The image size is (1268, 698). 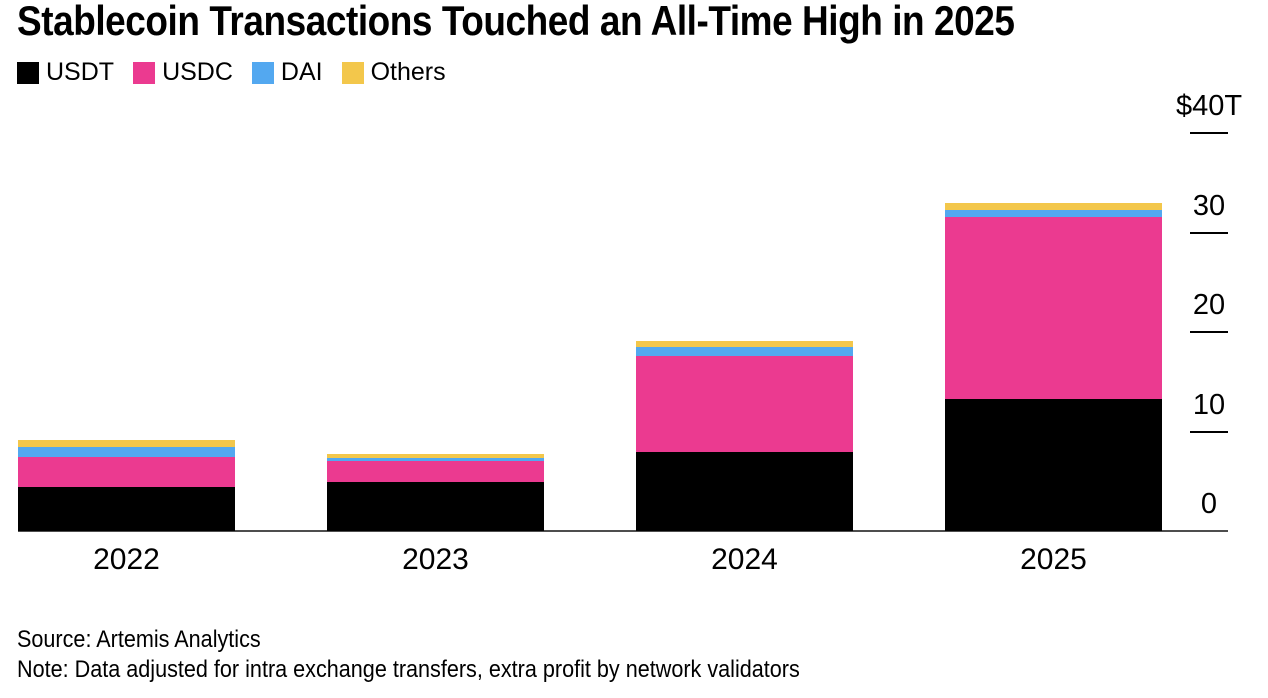 I want to click on chart-legend: USDT USDC DAI Others, so click(x=231, y=72).